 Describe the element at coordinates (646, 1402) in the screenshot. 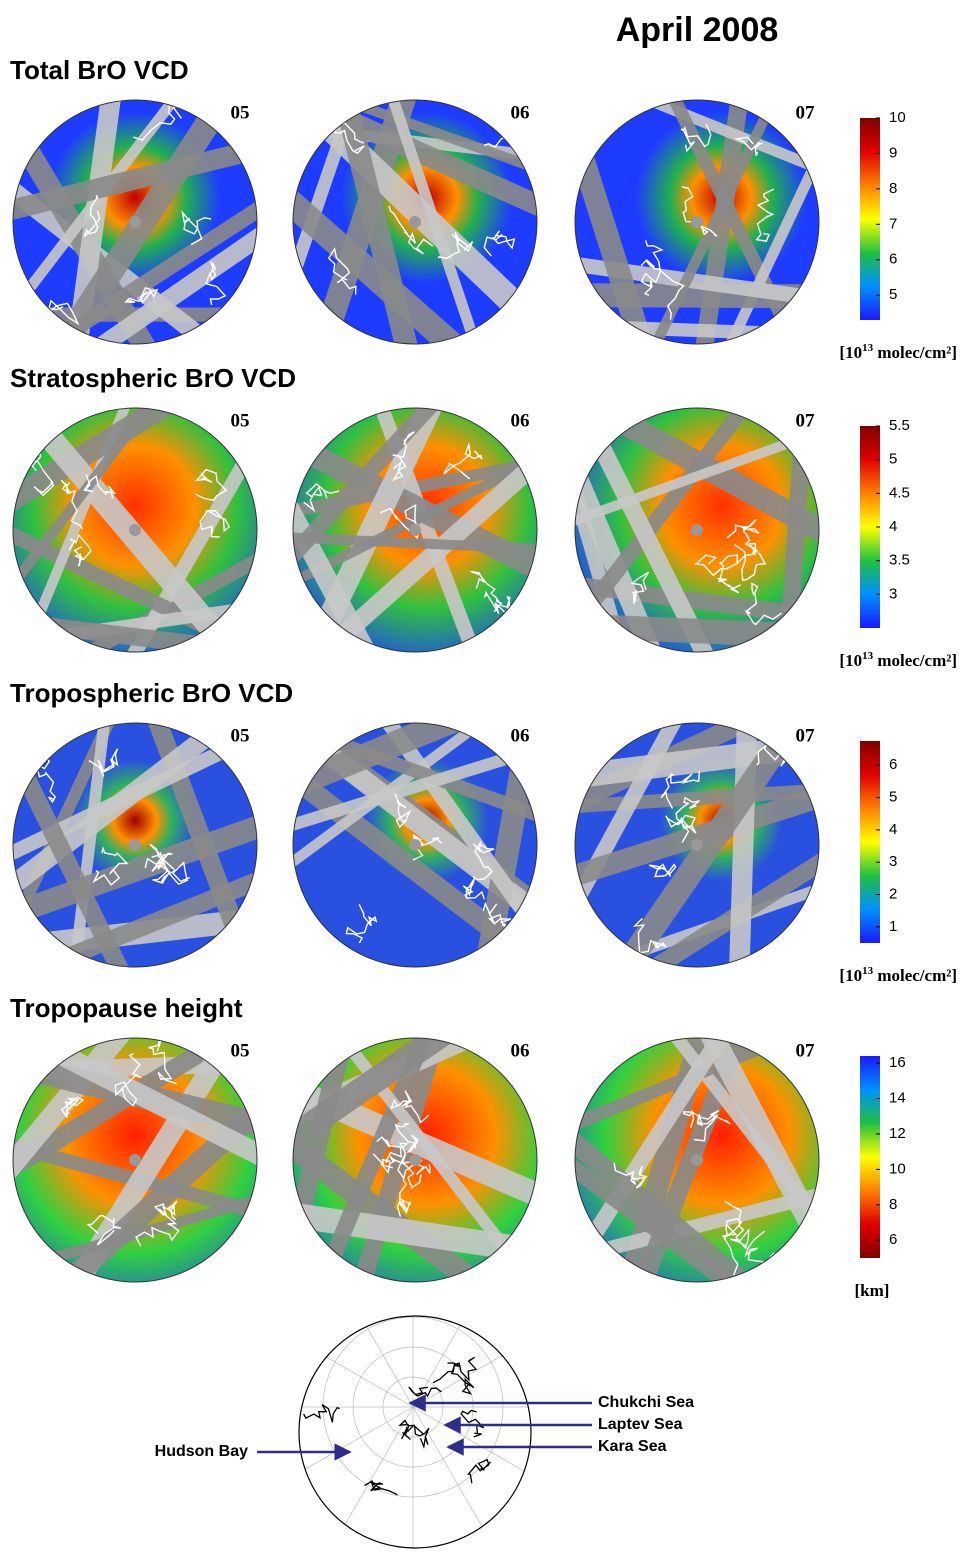

I see `sea-label: Chukchi Sea` at that location.